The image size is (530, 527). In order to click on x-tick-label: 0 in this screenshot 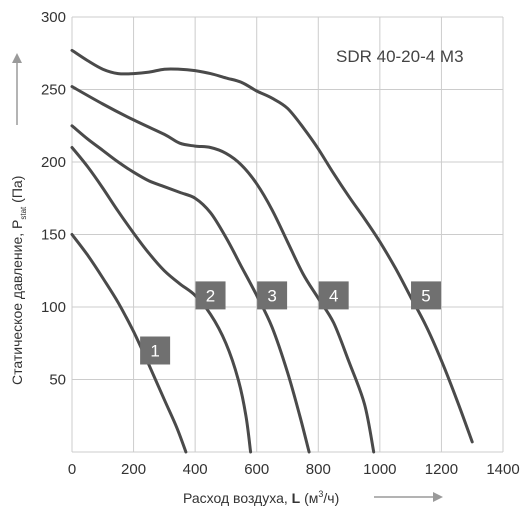, I will do `click(72, 469)`.